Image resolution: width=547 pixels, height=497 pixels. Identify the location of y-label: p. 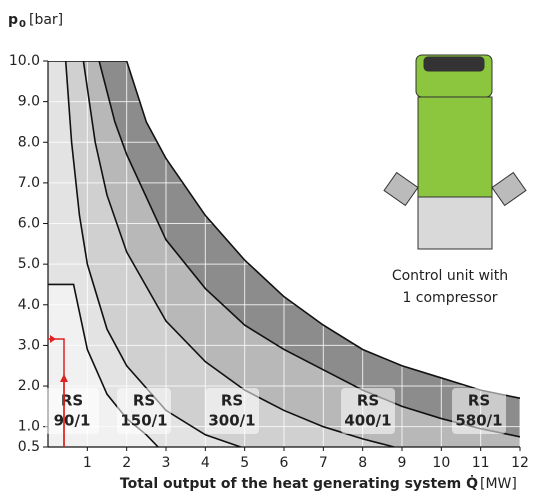
(13, 20).